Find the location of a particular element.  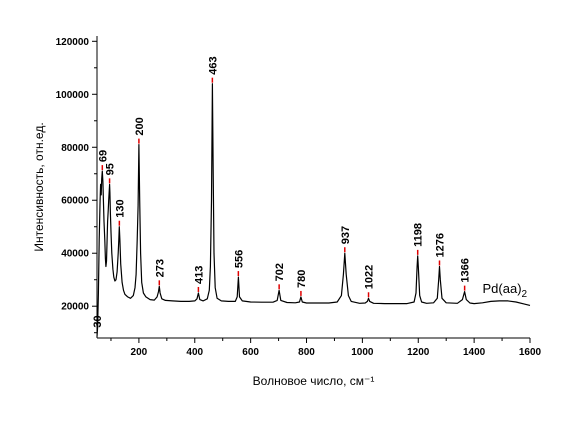

x-tick-label: 400 is located at coordinates (194, 352).